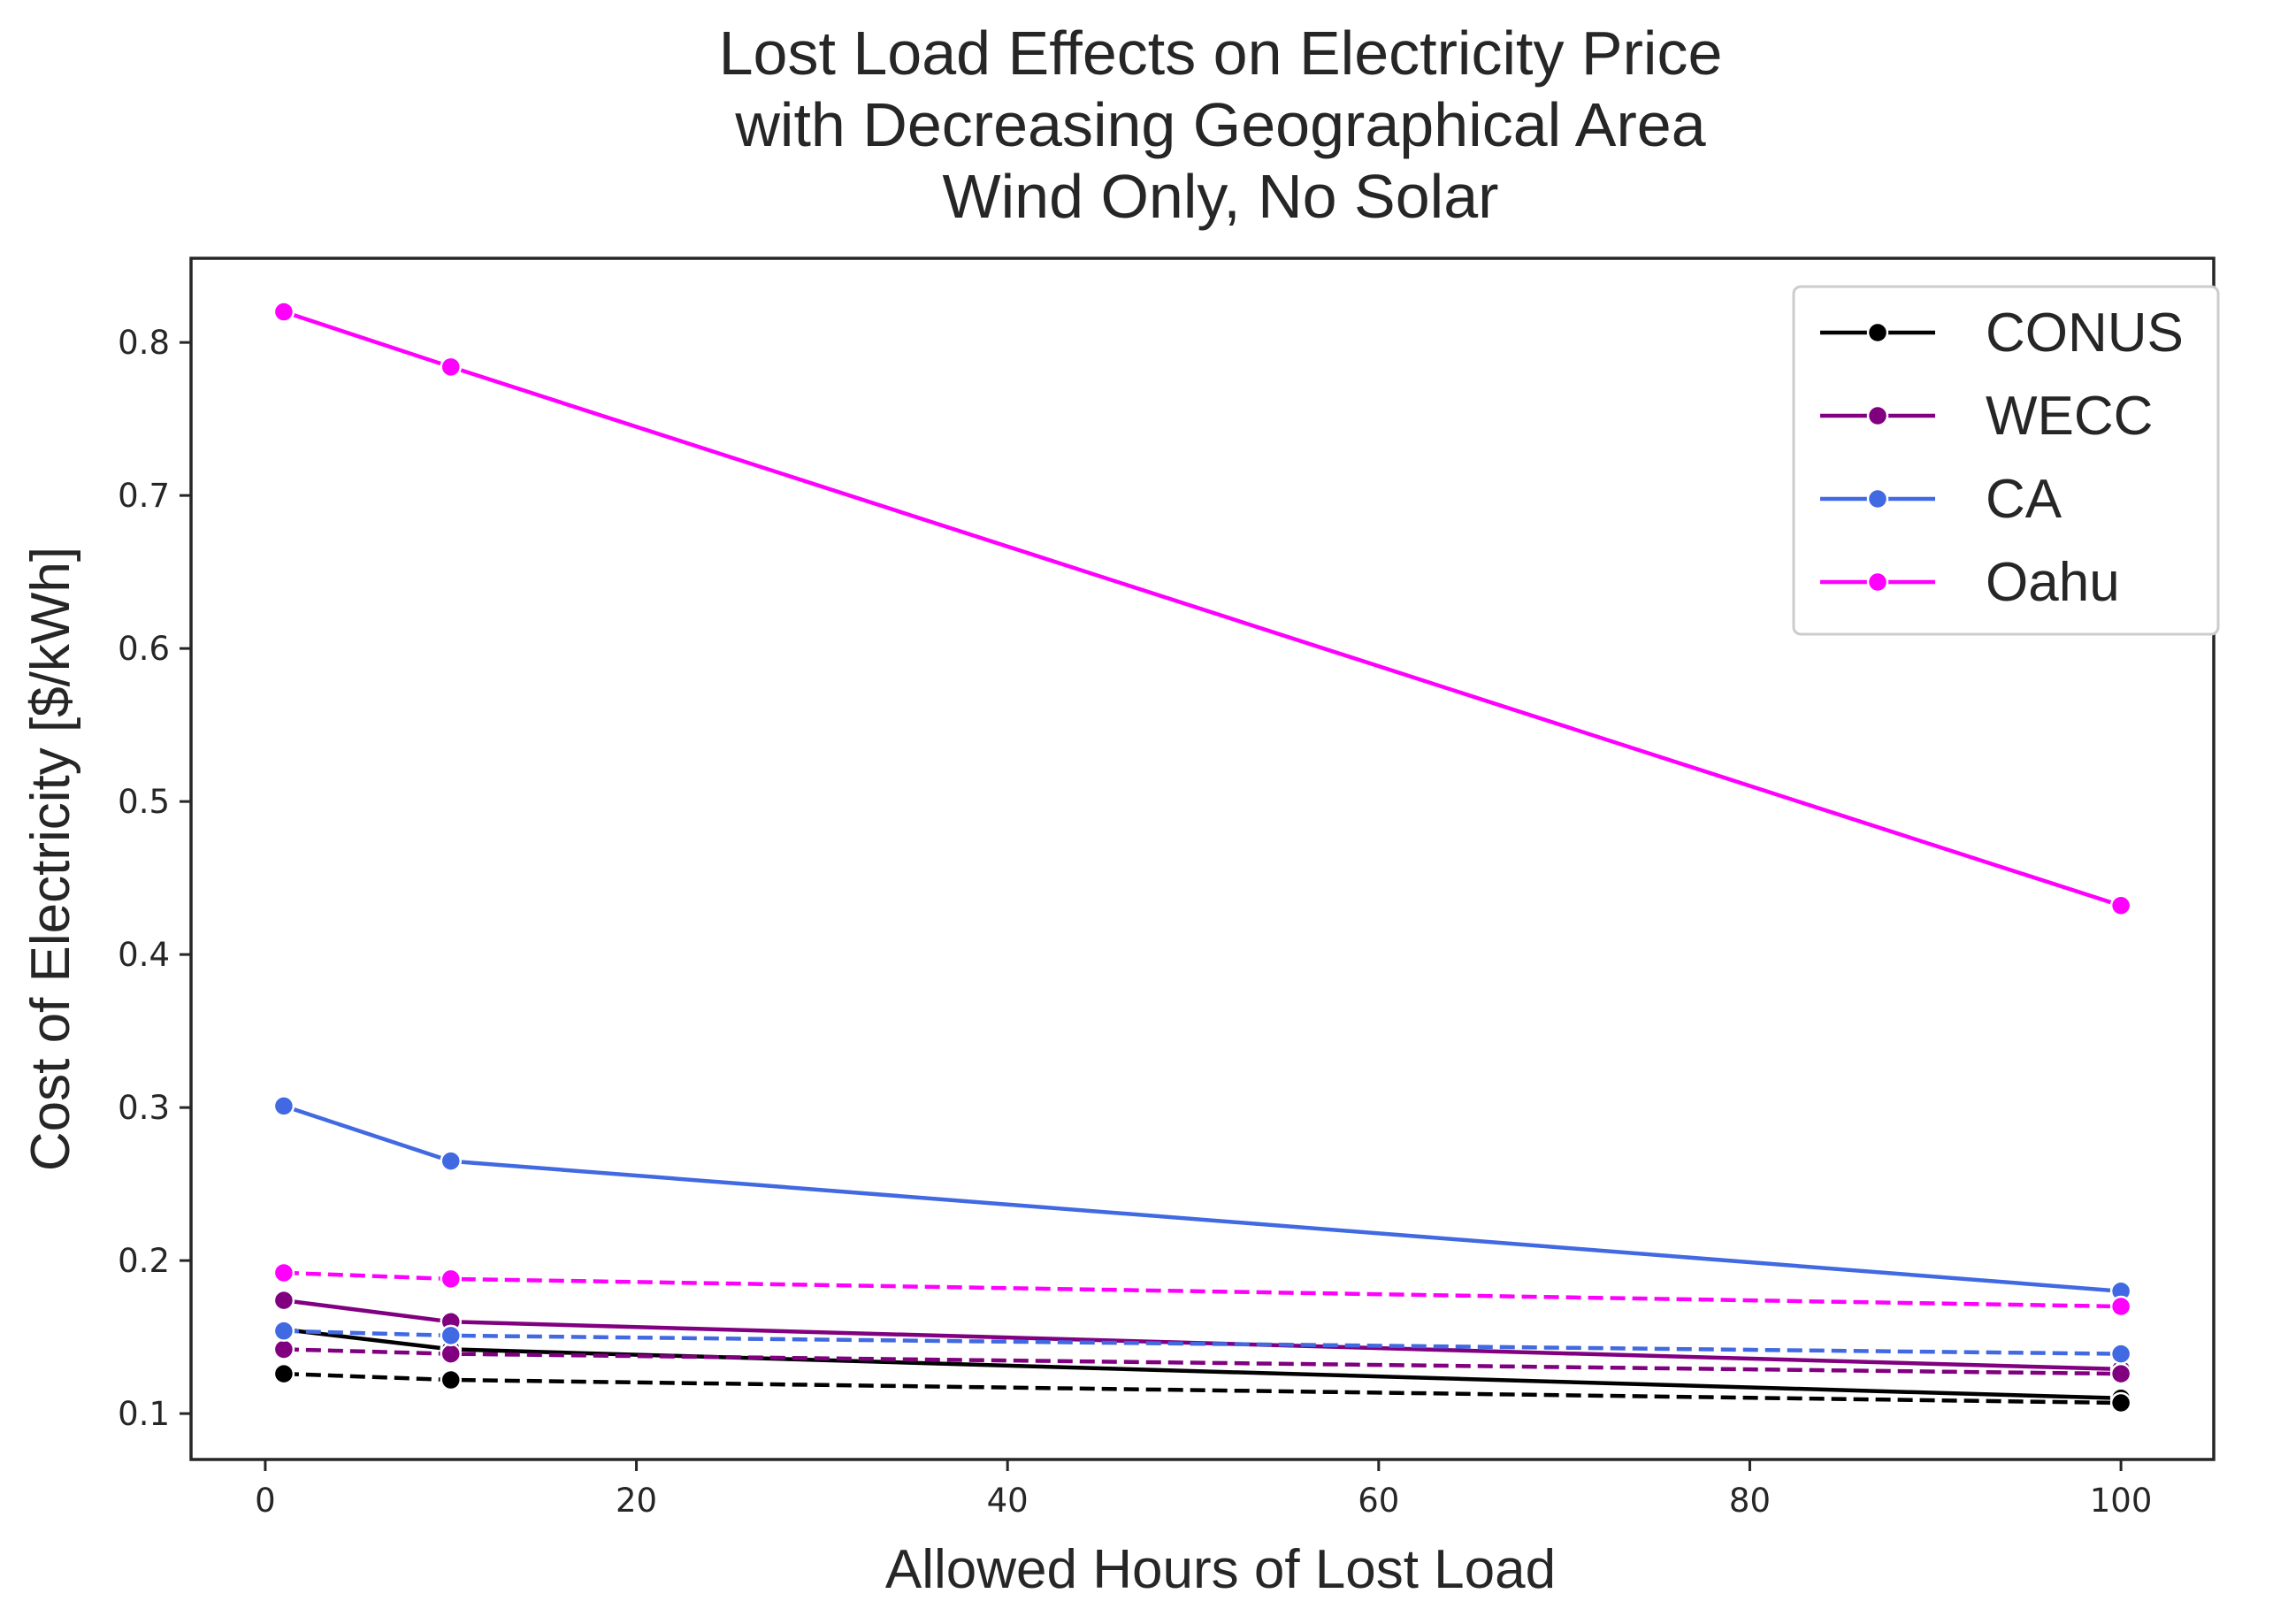 This screenshot has height=1624, width=2273. I want to click on legend-label-conus: CONUS, so click(2085, 333).